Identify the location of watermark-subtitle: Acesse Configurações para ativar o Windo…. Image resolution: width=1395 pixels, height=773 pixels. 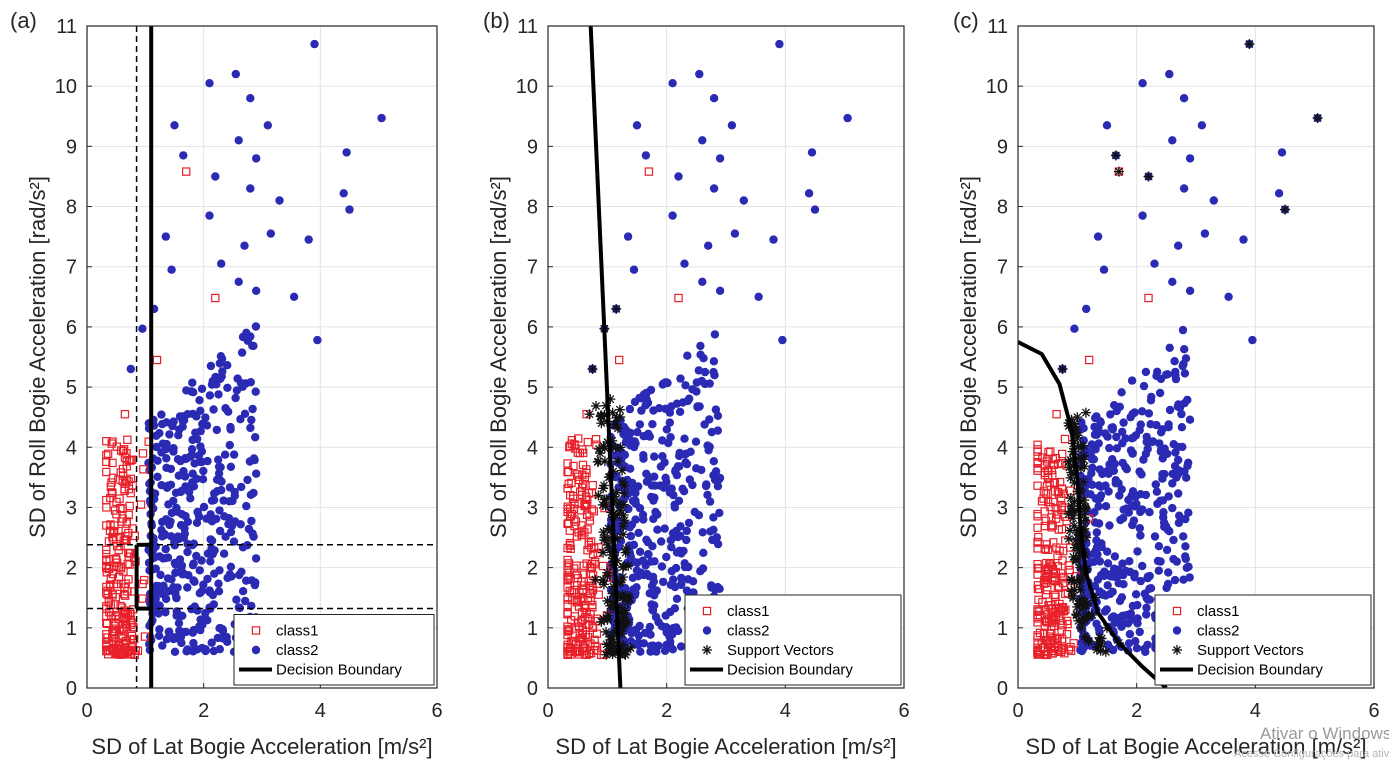
(1311, 754).